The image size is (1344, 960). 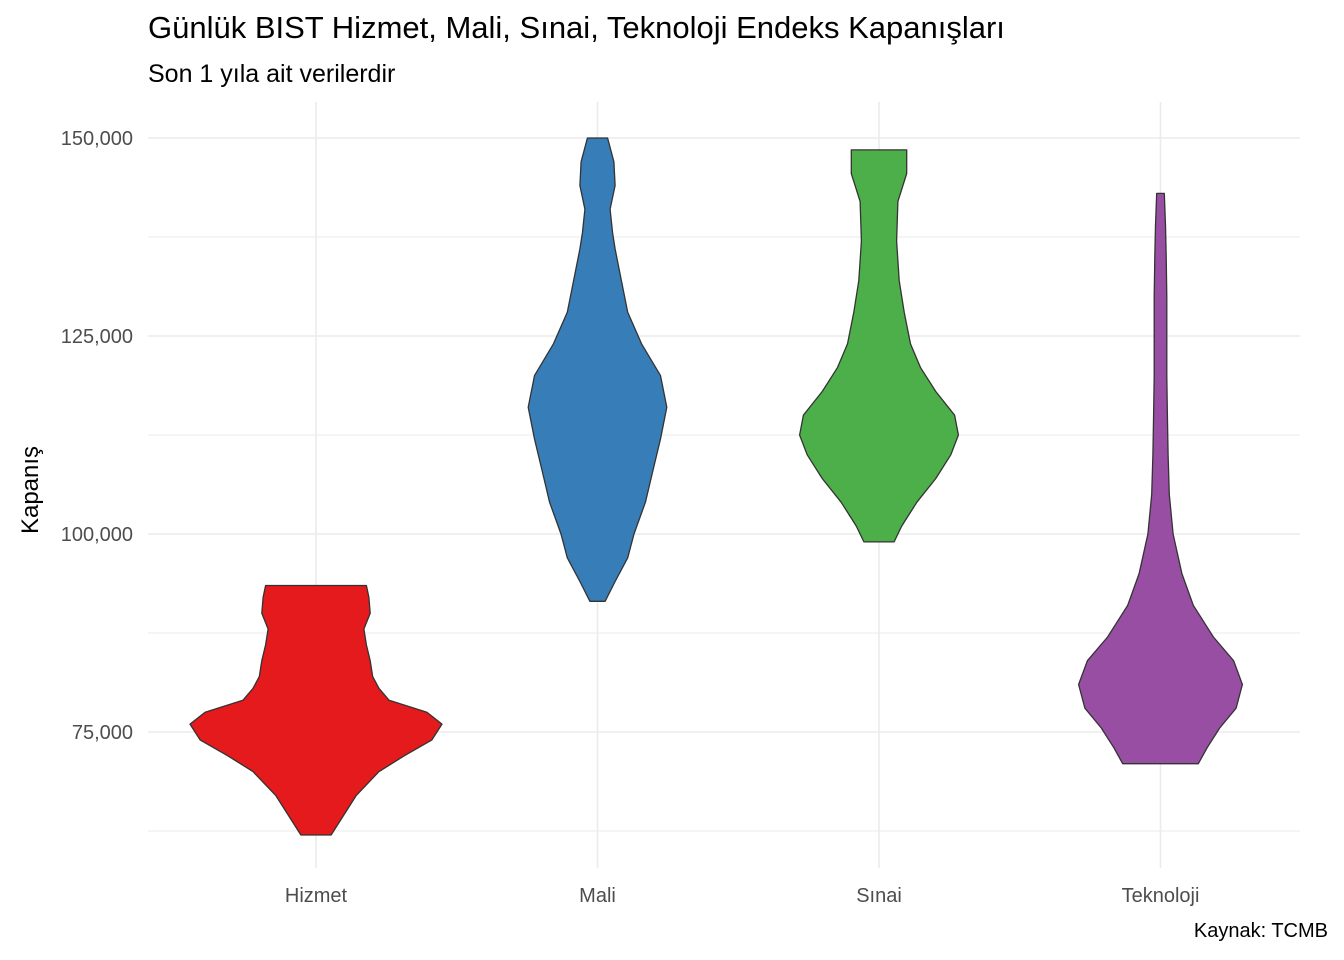 What do you see at coordinates (879, 896) in the screenshot?
I see `x-tick-label: Sınai` at bounding box center [879, 896].